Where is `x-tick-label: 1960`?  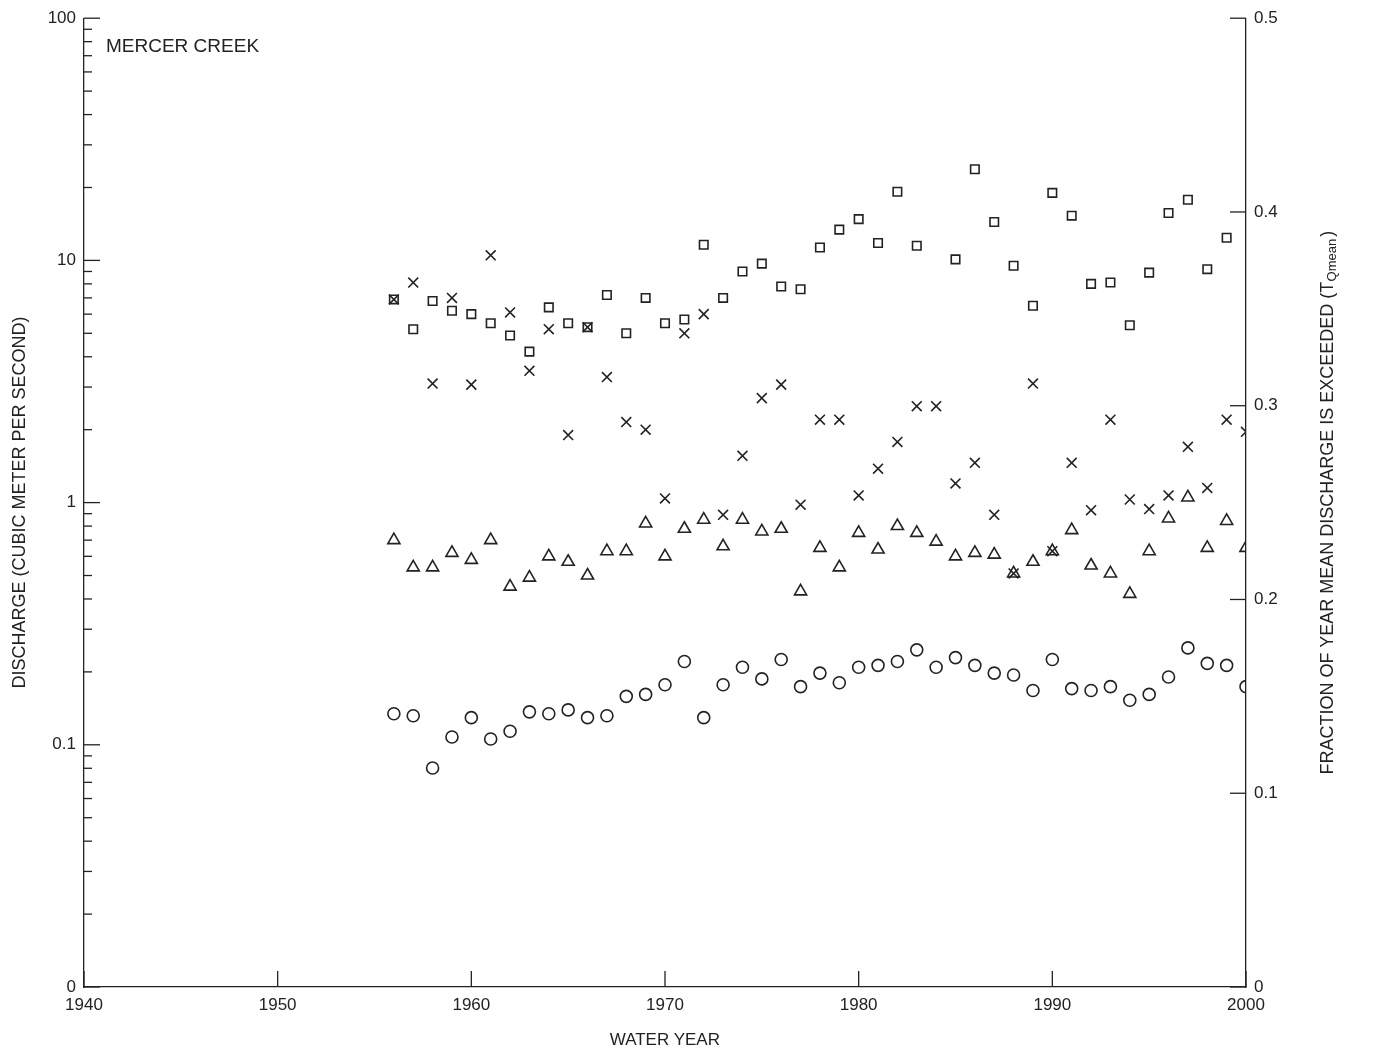 x-tick-label: 1960 is located at coordinates (471, 1004).